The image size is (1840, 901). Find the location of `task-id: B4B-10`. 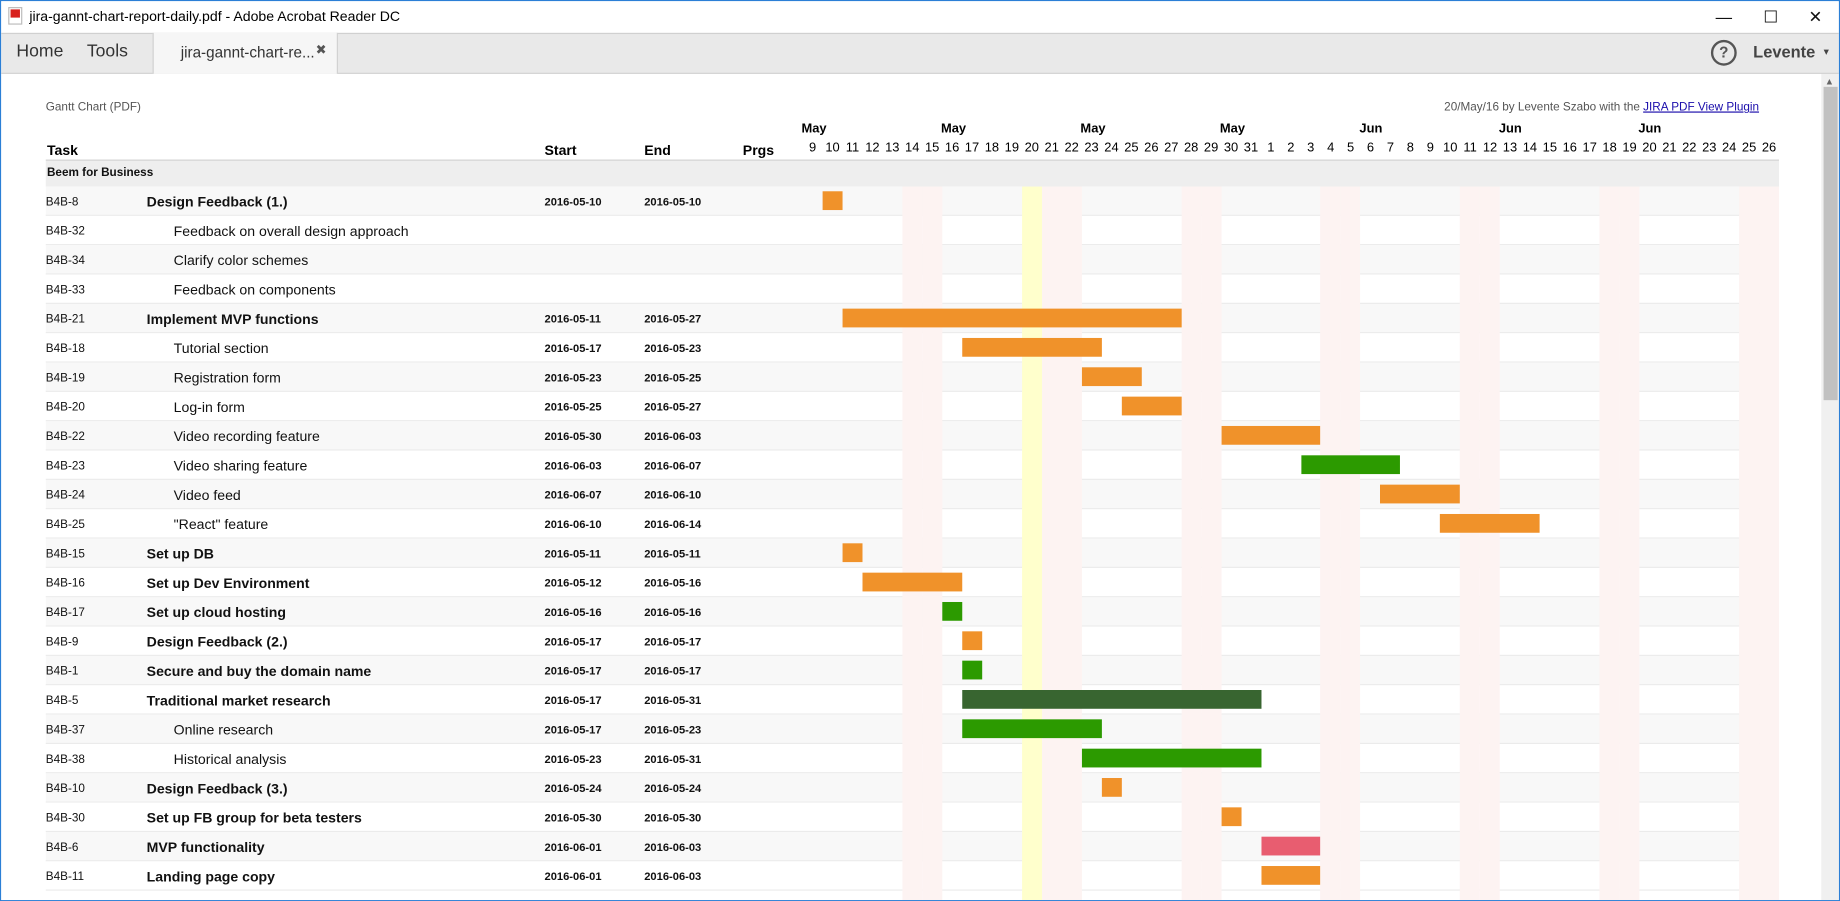

task-id: B4B-10 is located at coordinates (65, 789).